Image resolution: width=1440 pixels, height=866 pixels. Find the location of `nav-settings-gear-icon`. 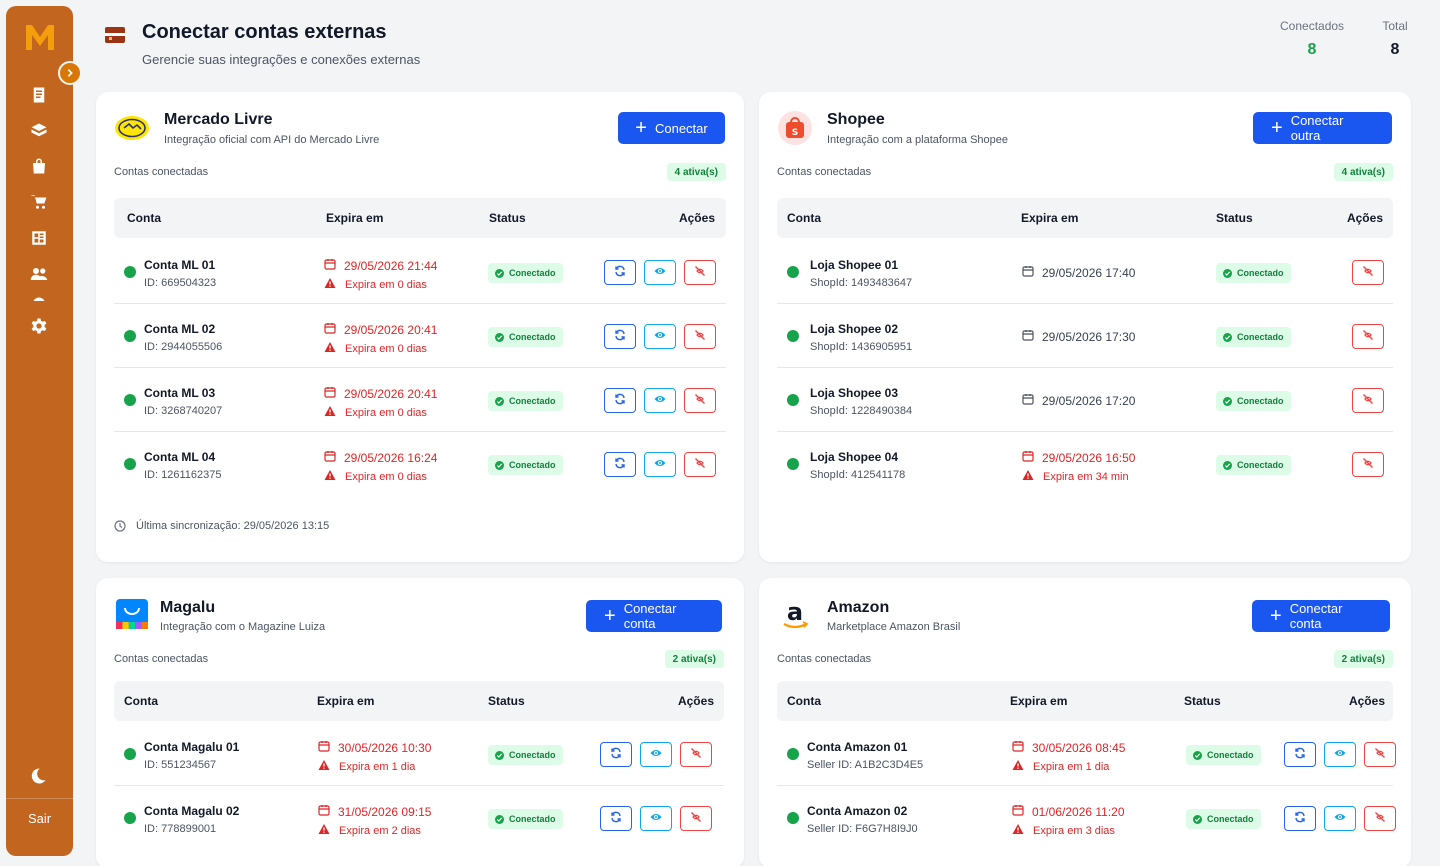

nav-settings-gear-icon is located at coordinates (39, 326).